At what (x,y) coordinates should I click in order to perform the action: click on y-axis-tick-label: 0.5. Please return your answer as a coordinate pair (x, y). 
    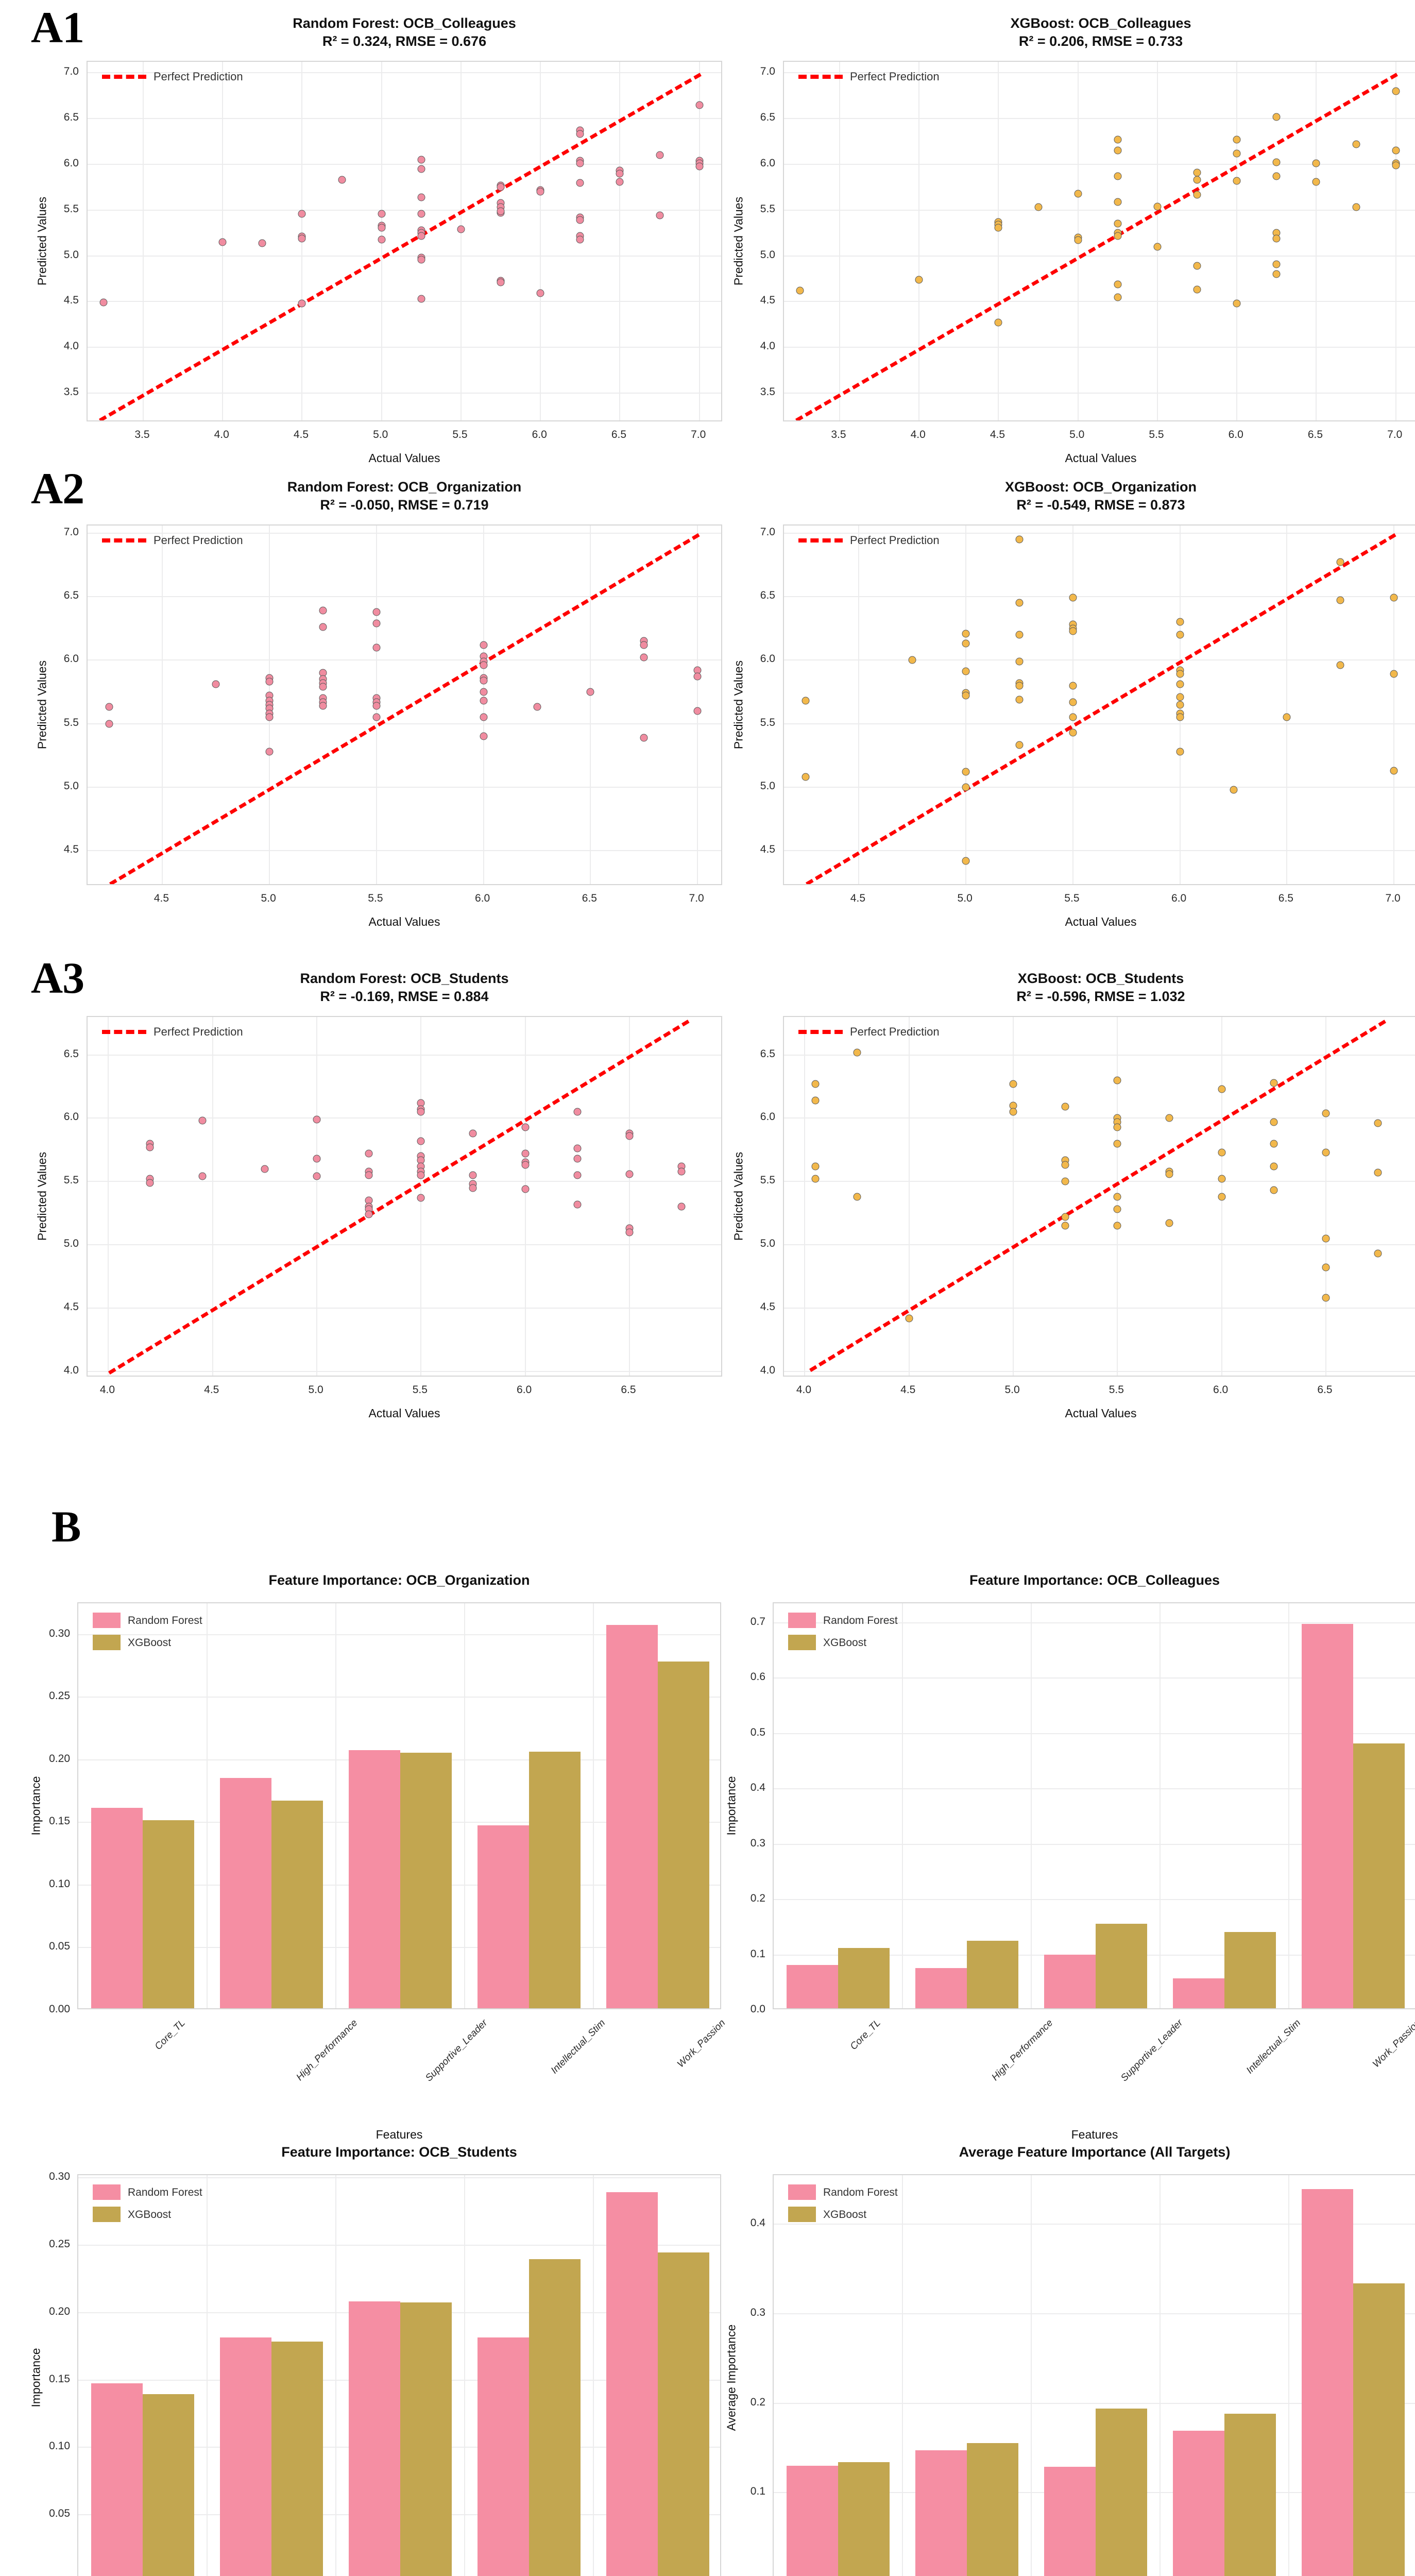
    Looking at the image, I should click on (757, 1732).